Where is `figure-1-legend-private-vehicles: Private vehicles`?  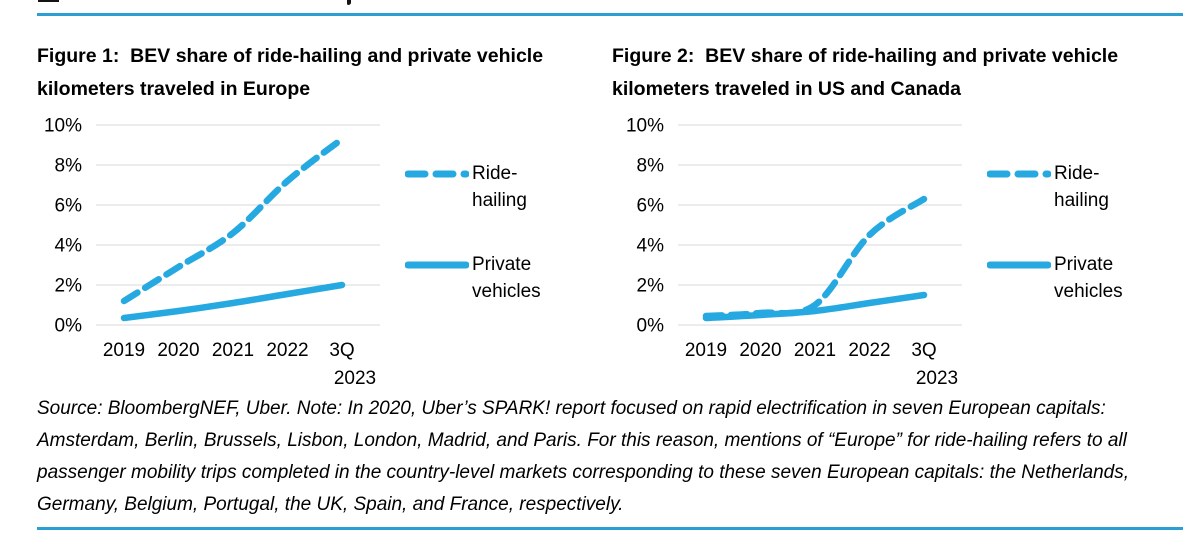
figure-1-legend-private-vehicles: Private vehicles is located at coordinates (473, 278).